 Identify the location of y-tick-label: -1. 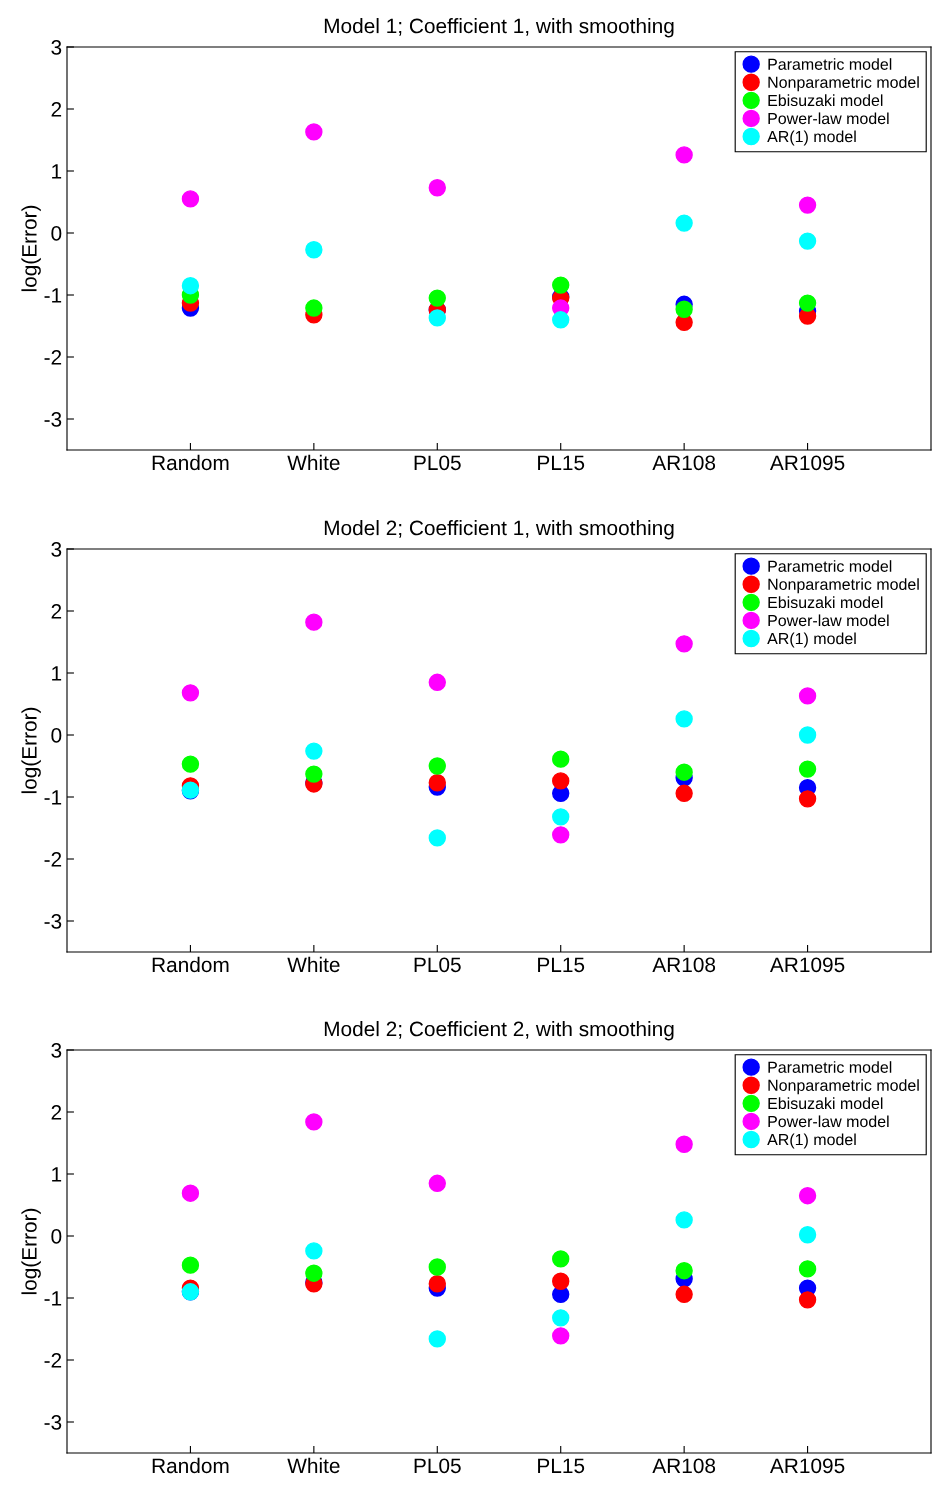
(53, 797).